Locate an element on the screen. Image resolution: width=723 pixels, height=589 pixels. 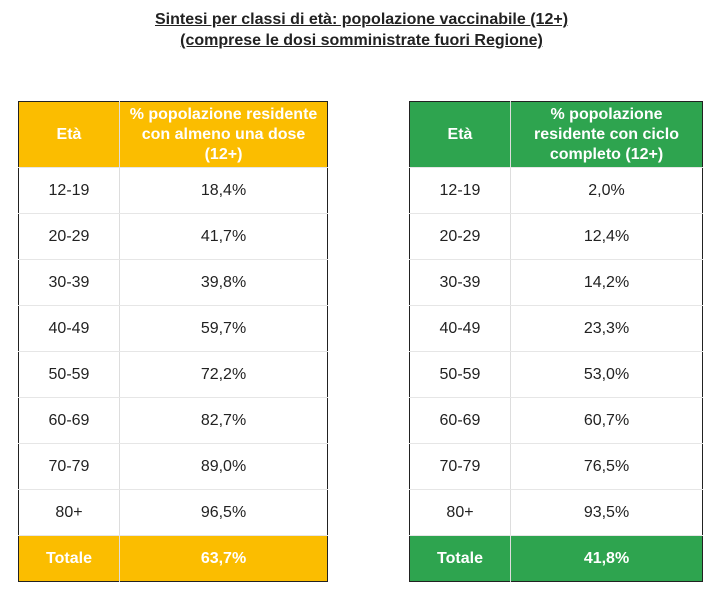
table-row: 80+ 96,5% is located at coordinates (173, 512).